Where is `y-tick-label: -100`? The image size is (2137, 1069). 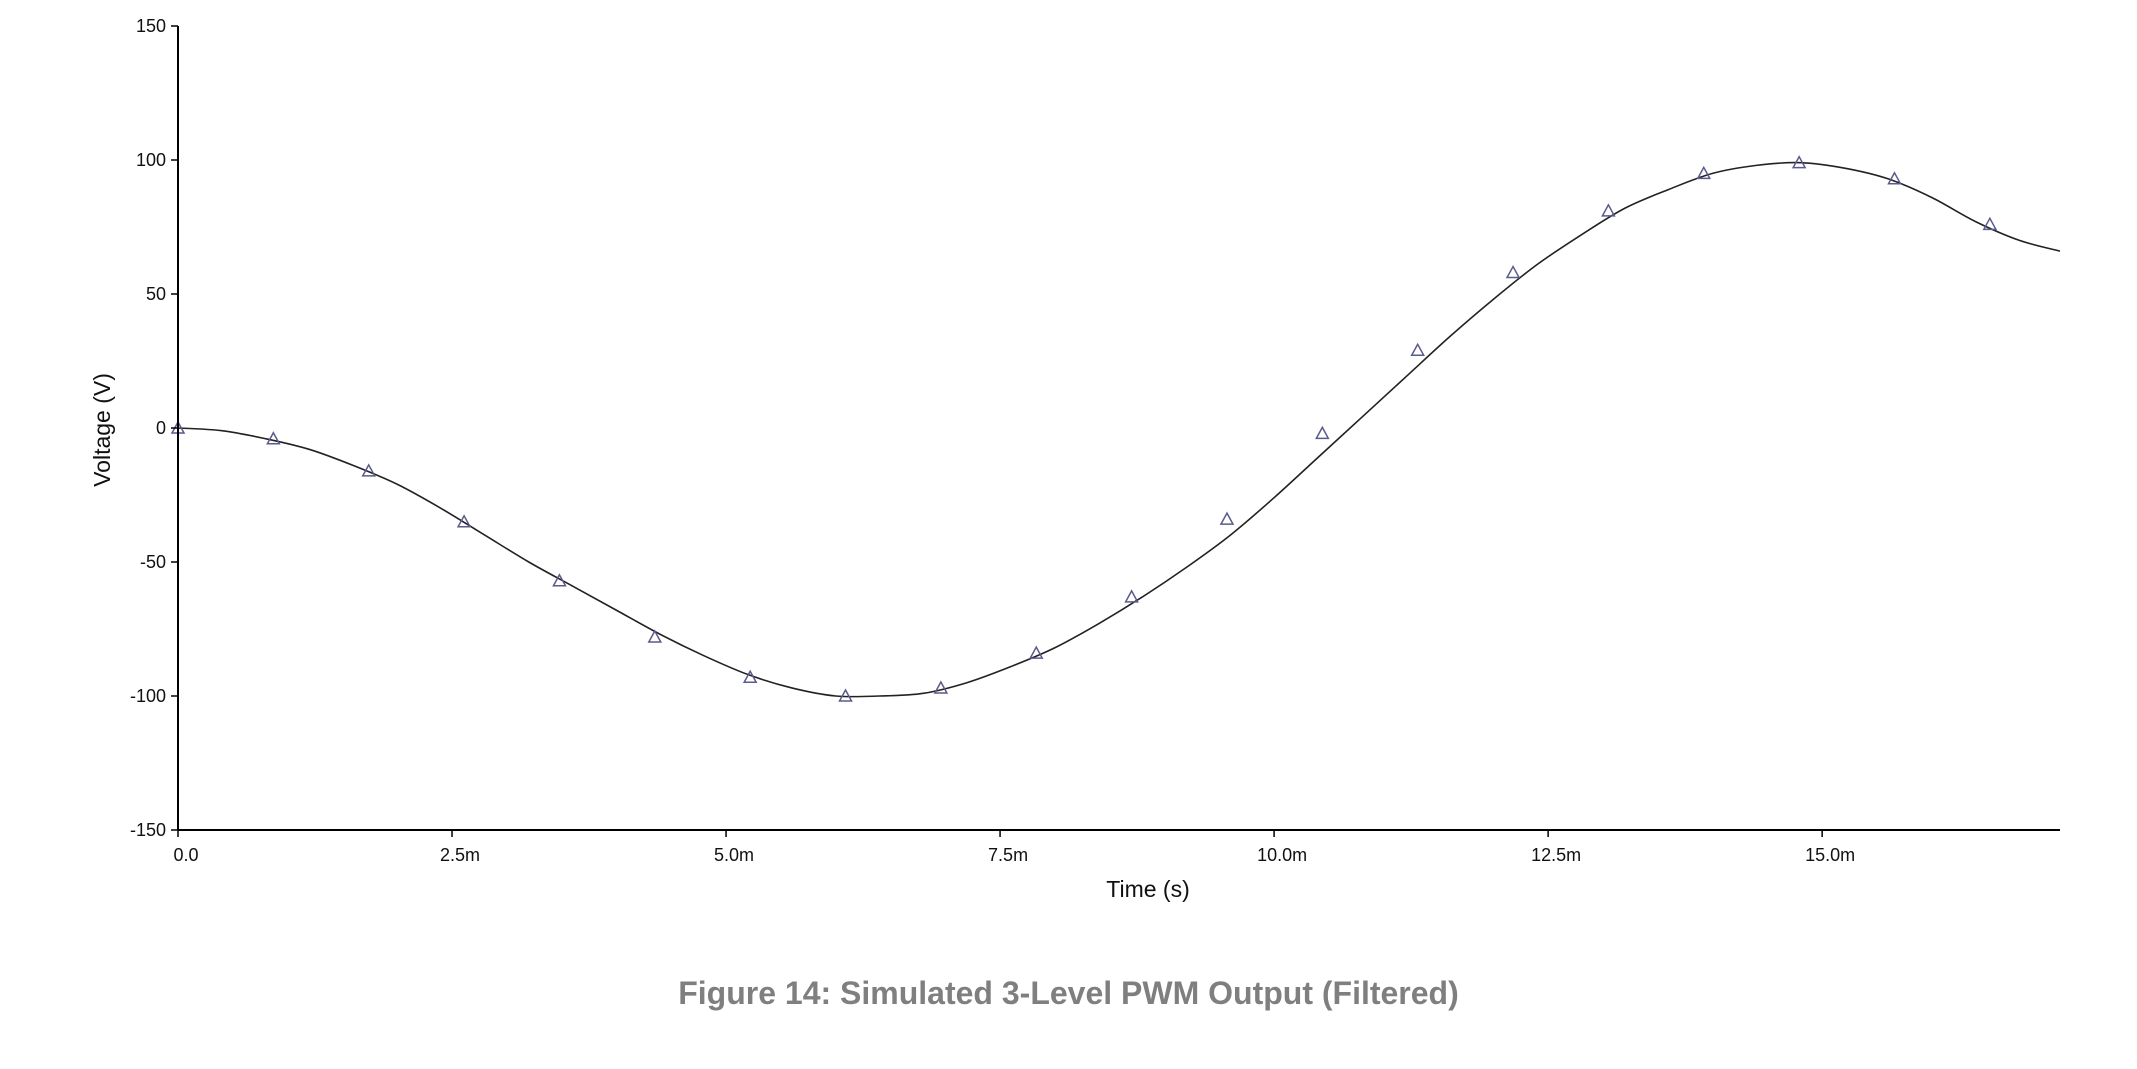 y-tick-label: -100 is located at coordinates (148, 696).